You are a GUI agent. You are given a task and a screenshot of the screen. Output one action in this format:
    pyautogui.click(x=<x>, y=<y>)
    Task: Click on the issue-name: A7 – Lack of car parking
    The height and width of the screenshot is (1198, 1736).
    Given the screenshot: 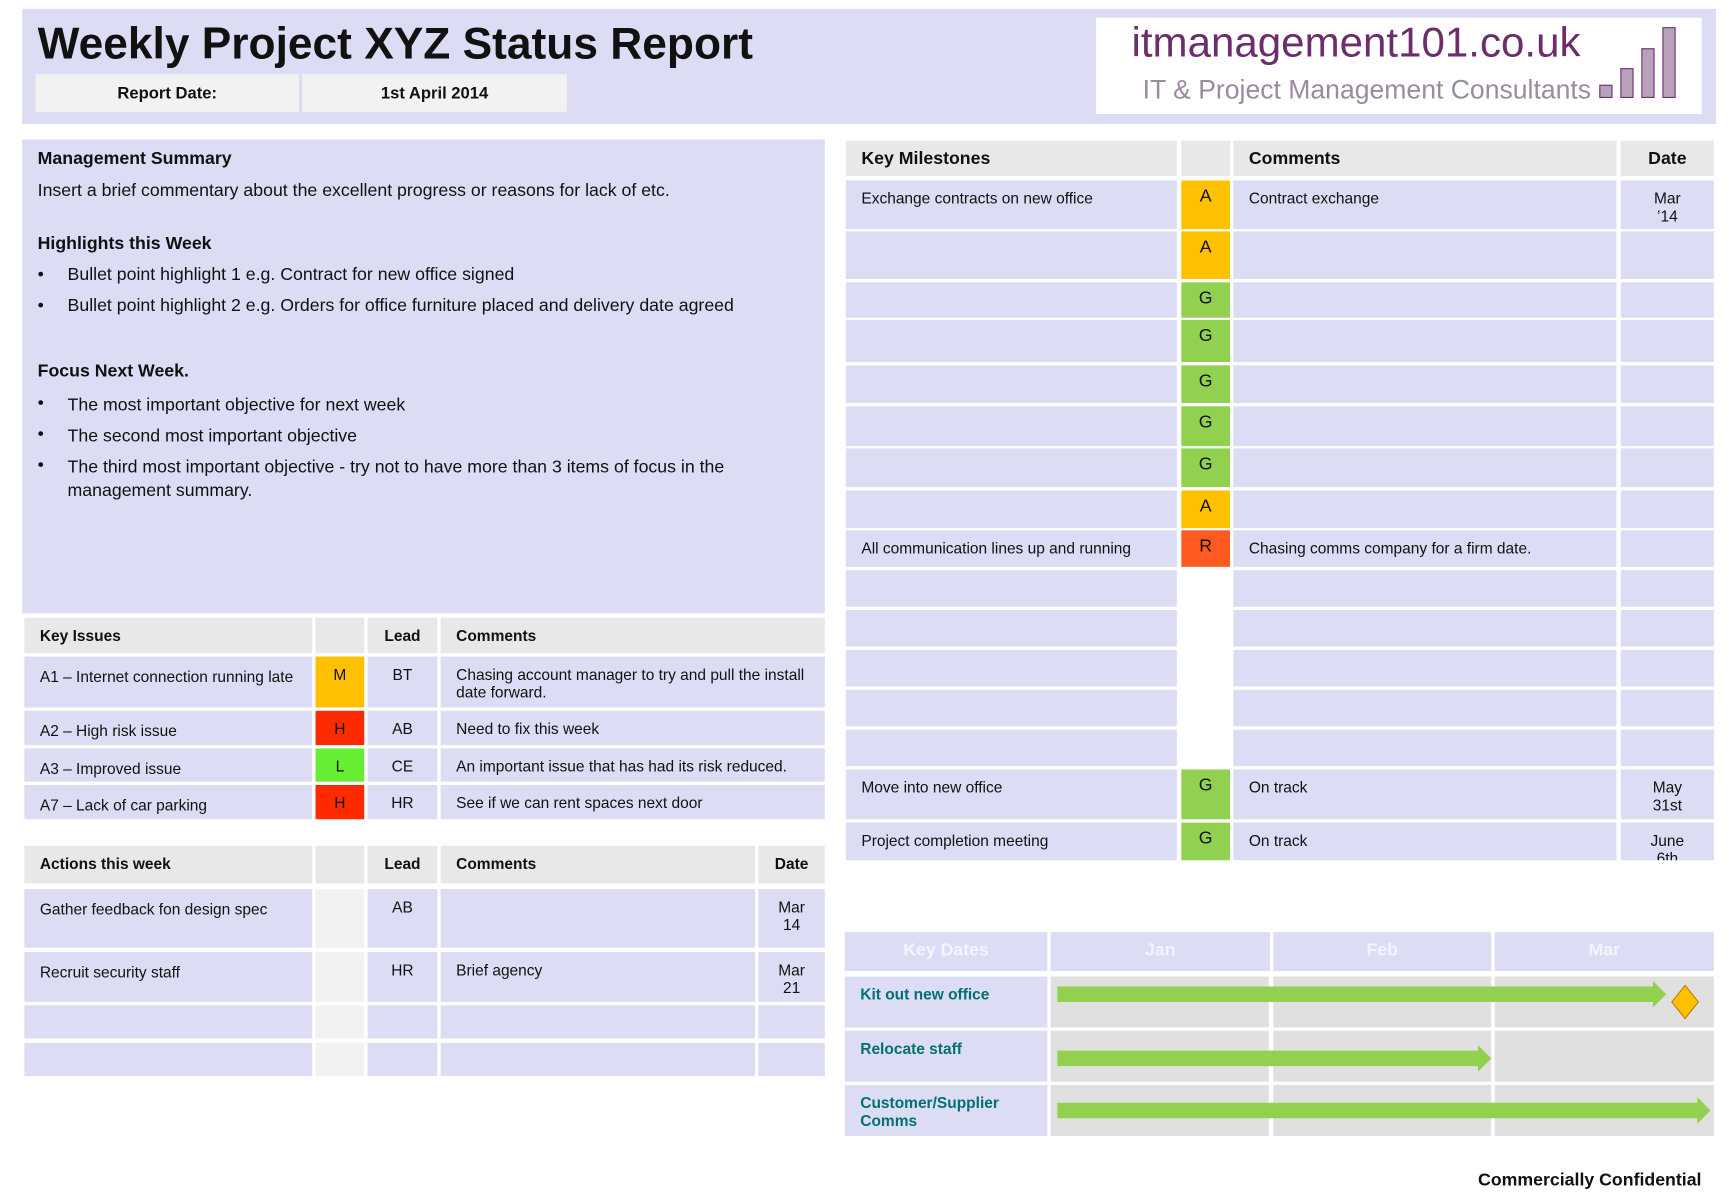 What is the action you would take?
    pyautogui.click(x=168, y=802)
    